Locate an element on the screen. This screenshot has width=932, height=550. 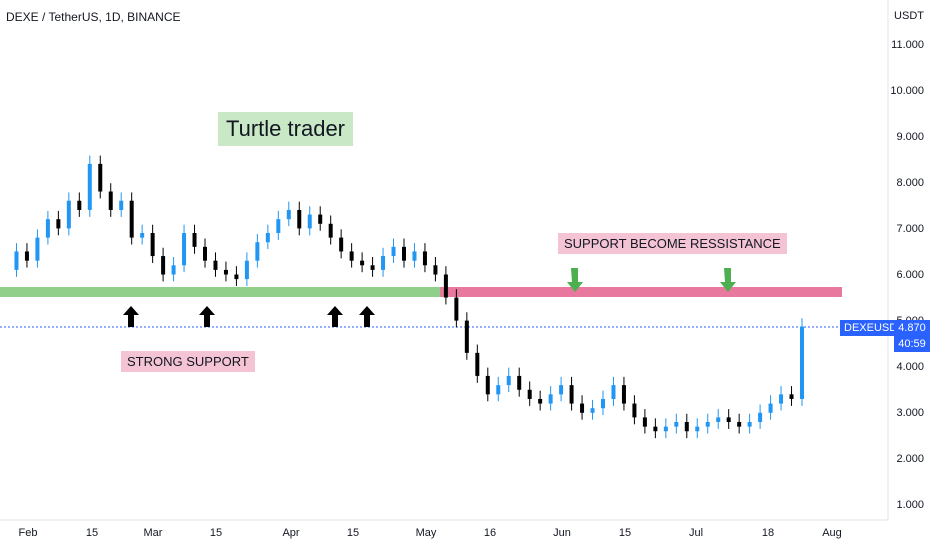
x-tick-label: Apr is located at coordinates (291, 533).